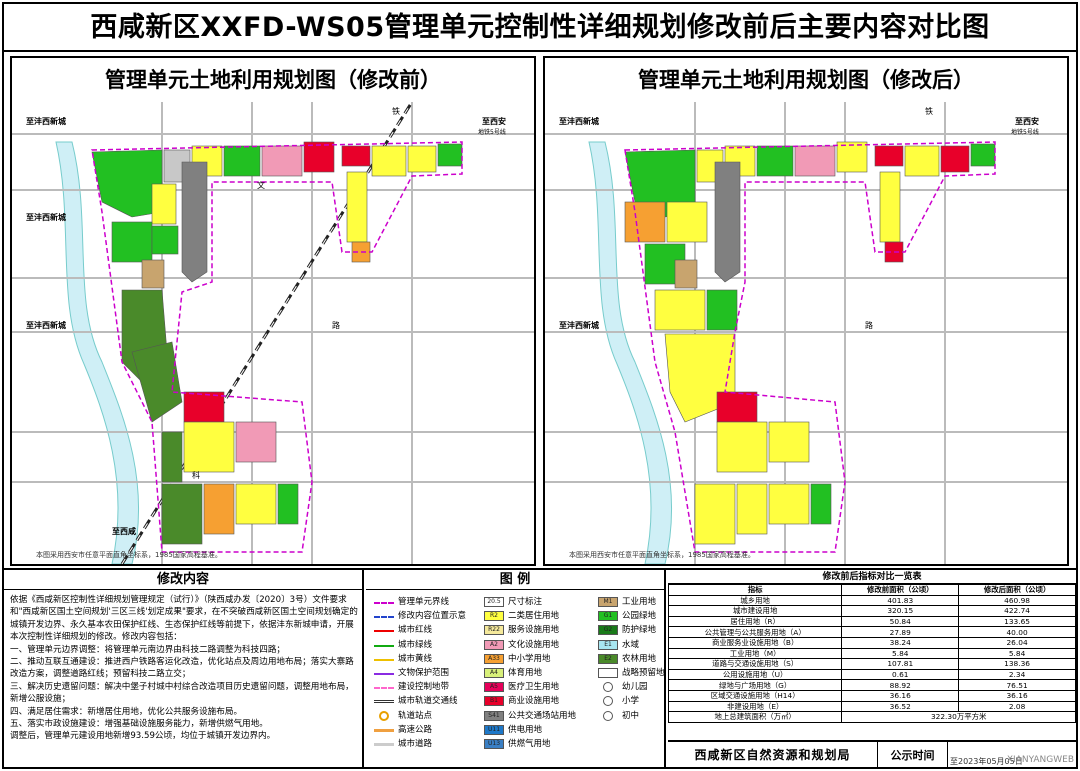  What do you see at coordinates (183, 580) in the screenshot?
I see `modifications-heading: 修改内容` at bounding box center [183, 580].